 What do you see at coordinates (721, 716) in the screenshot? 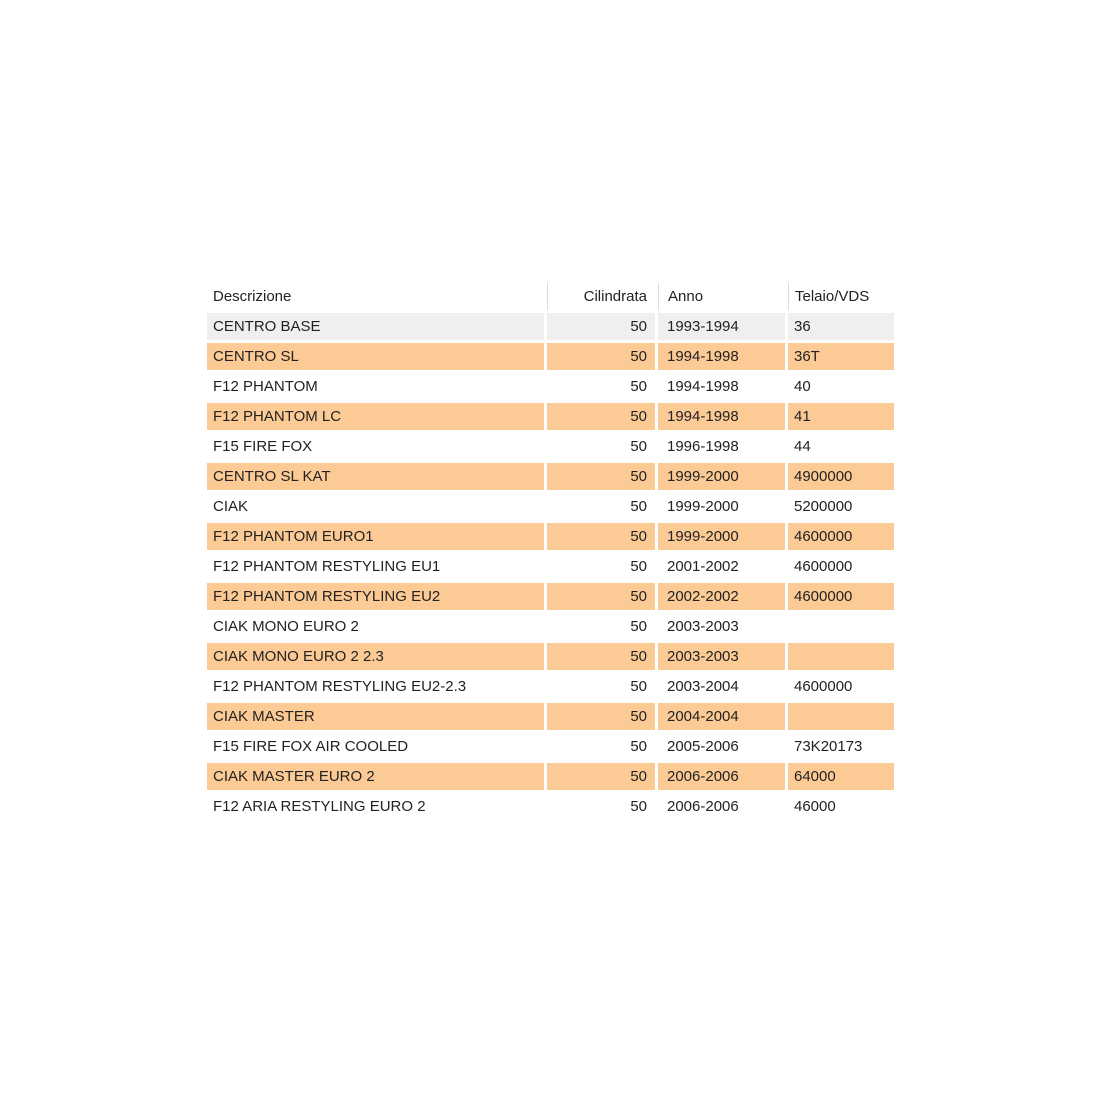
I see `cell-anno: 2004-2004` at bounding box center [721, 716].